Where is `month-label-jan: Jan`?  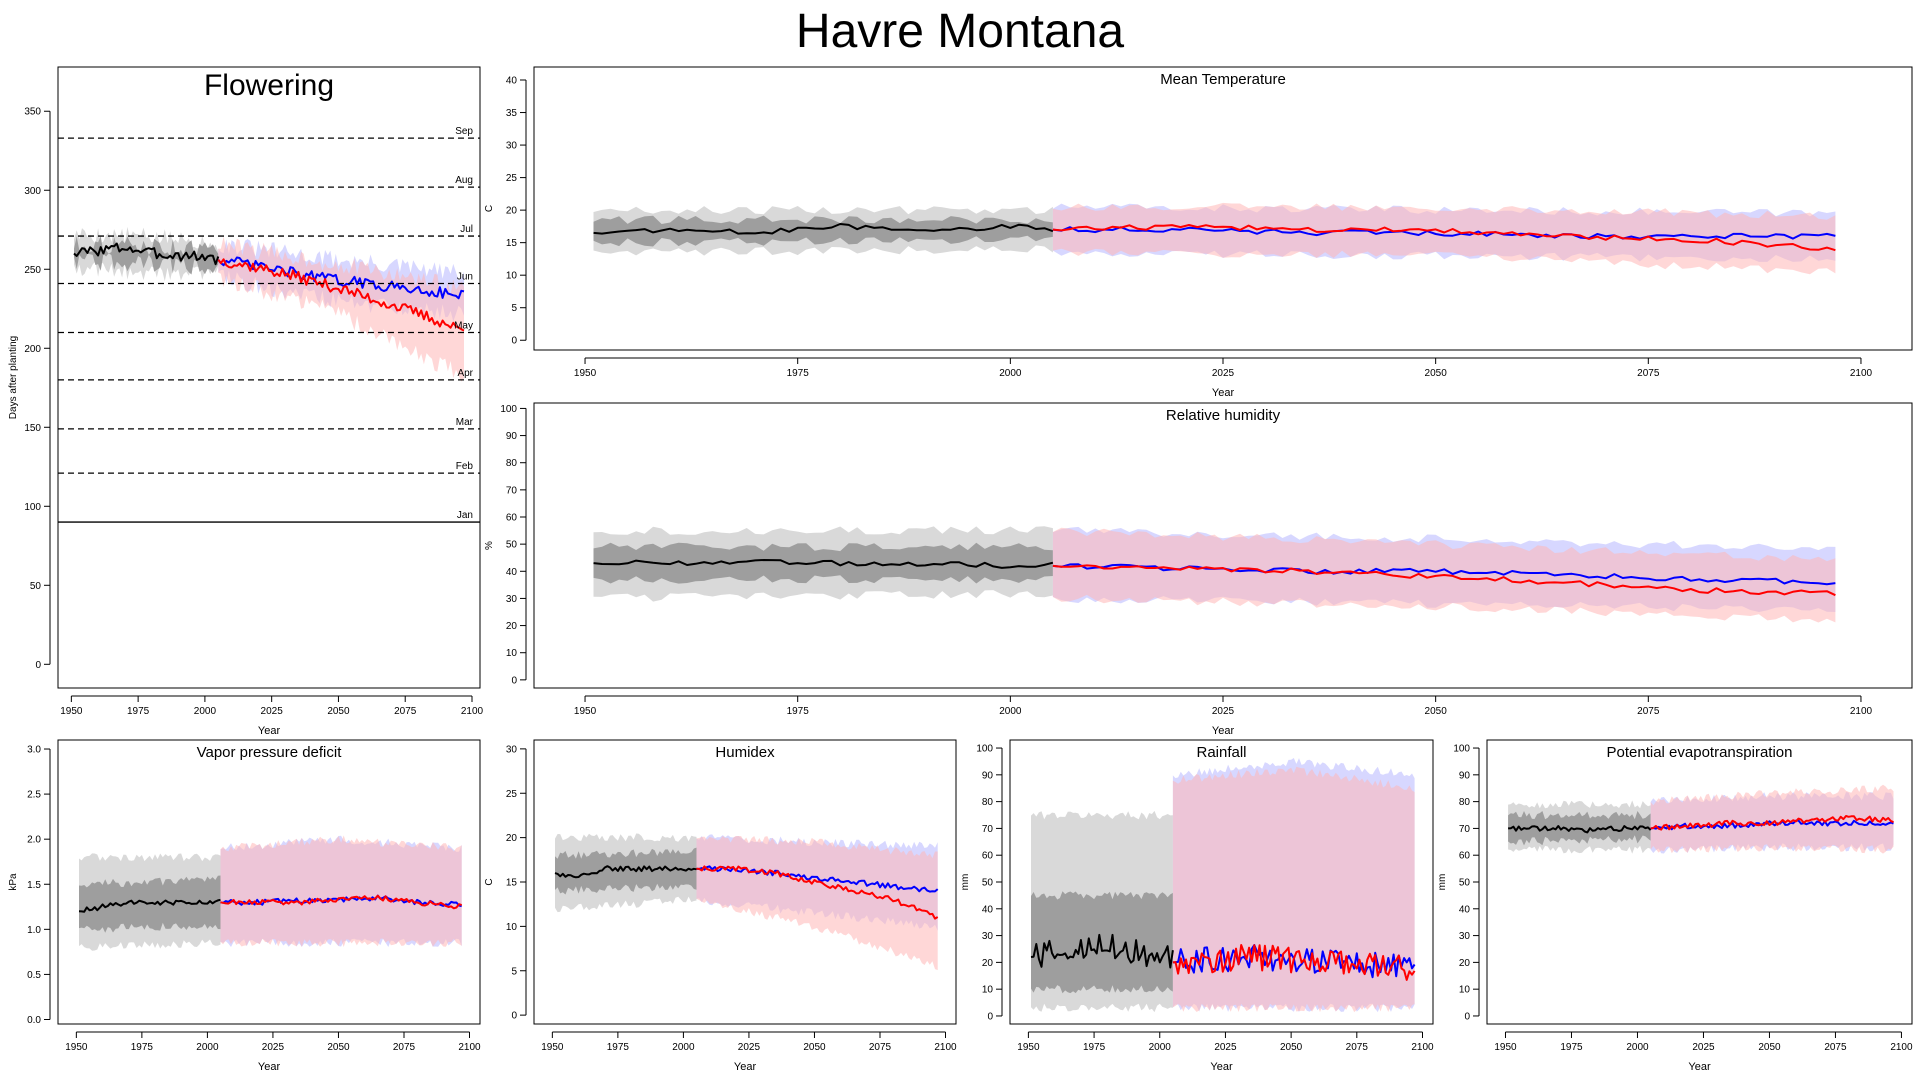
month-label-jan: Jan is located at coordinates (465, 515).